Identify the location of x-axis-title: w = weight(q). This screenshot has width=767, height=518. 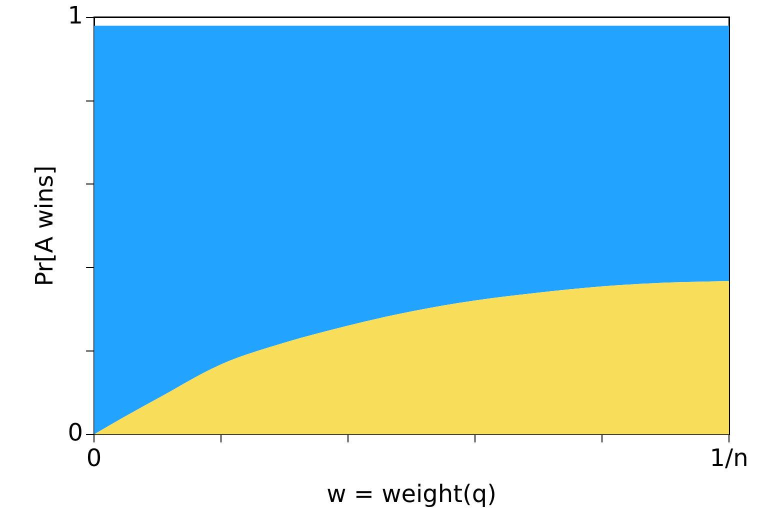
(411, 494).